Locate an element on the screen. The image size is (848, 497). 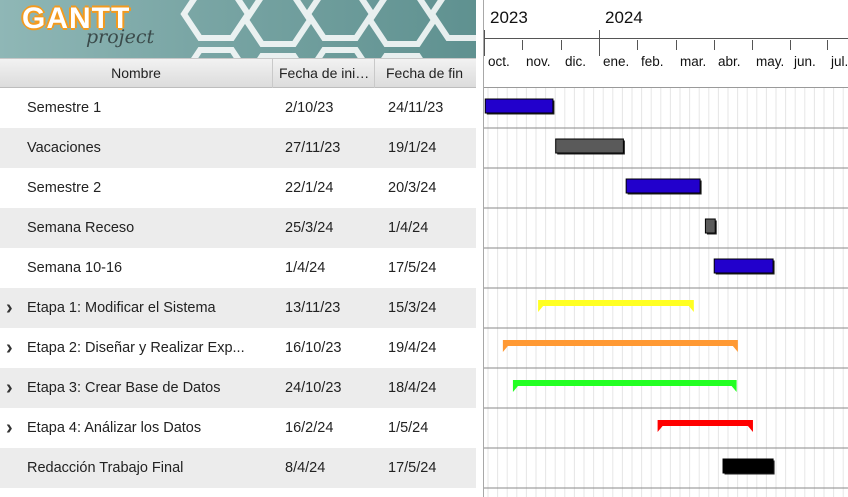
task-start-date: 25/3/24 is located at coordinates (309, 228).